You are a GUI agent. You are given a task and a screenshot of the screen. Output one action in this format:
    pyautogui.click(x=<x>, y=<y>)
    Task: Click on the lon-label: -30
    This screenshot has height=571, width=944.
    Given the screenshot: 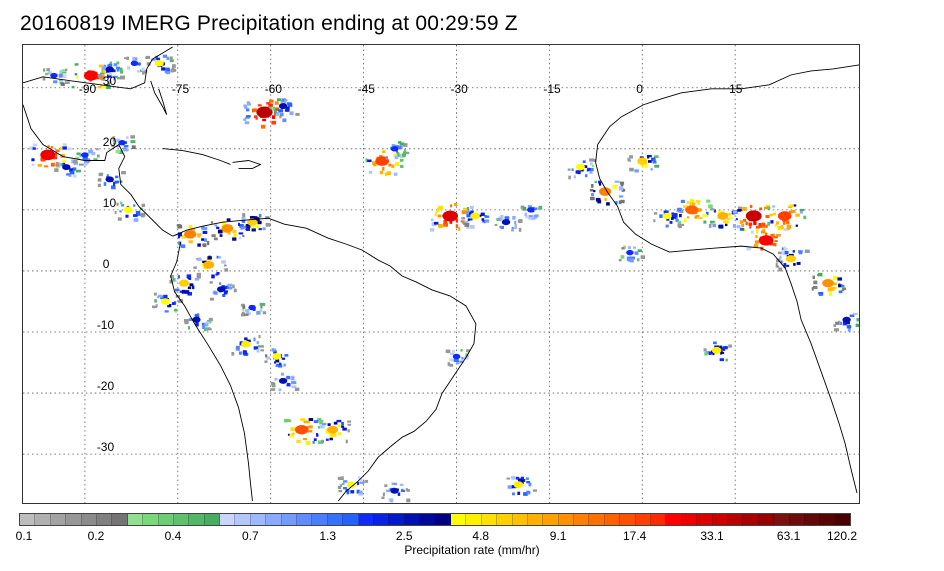 What is the action you would take?
    pyautogui.click(x=459, y=89)
    